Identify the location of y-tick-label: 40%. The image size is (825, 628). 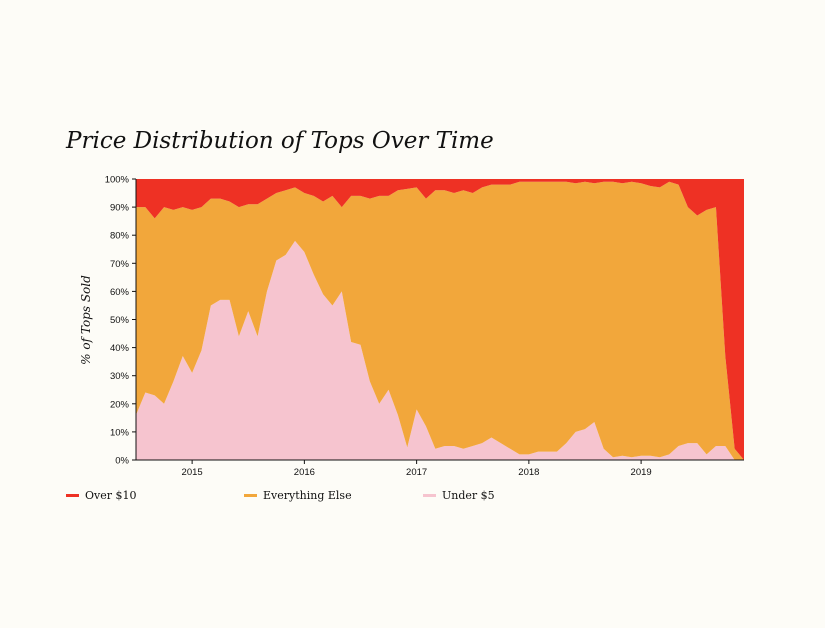
(120, 348).